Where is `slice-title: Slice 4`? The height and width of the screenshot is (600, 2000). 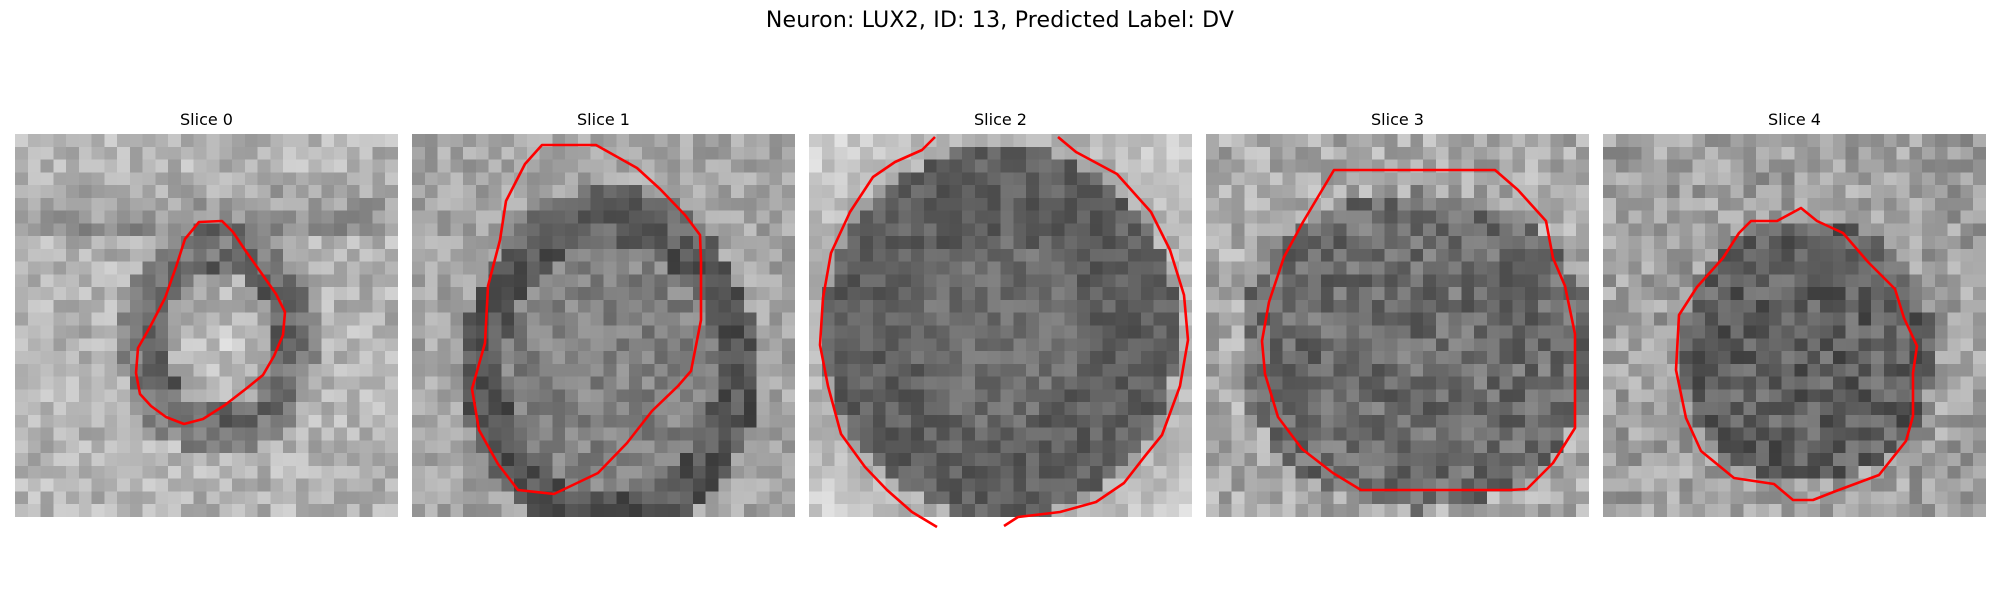 slice-title: Slice 4 is located at coordinates (1794, 119).